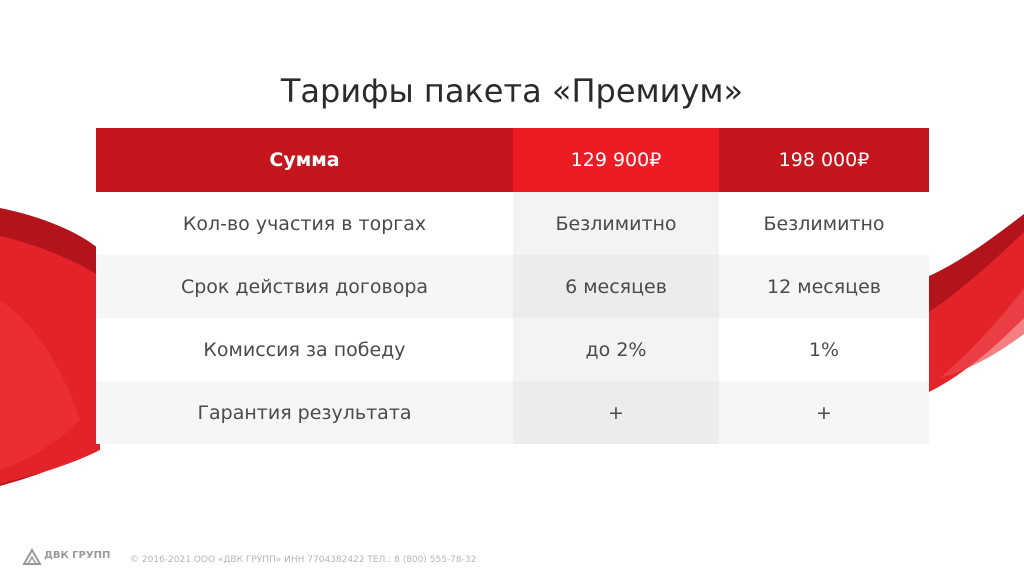 Image resolution: width=1024 pixels, height=574 pixels. Describe the element at coordinates (824, 223) in the screenshot. I see `plan-2-value: Безлимитно` at that location.